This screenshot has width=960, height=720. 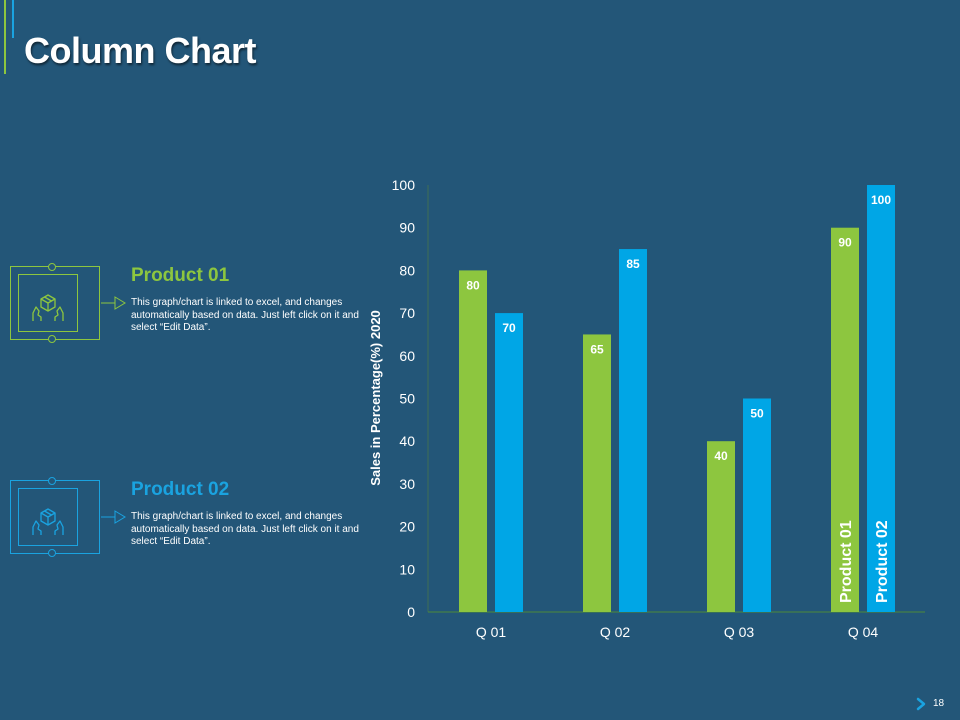 What do you see at coordinates (180, 489) in the screenshot?
I see `product-02-heading: Product 02` at bounding box center [180, 489].